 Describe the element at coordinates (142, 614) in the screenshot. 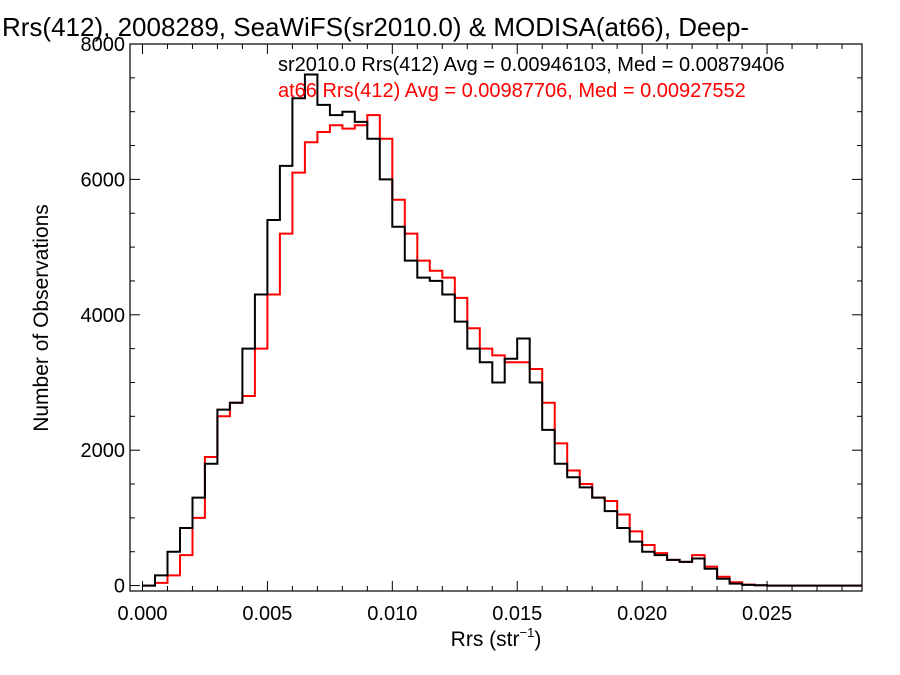

I see `x-tick-label: 0.000` at that location.